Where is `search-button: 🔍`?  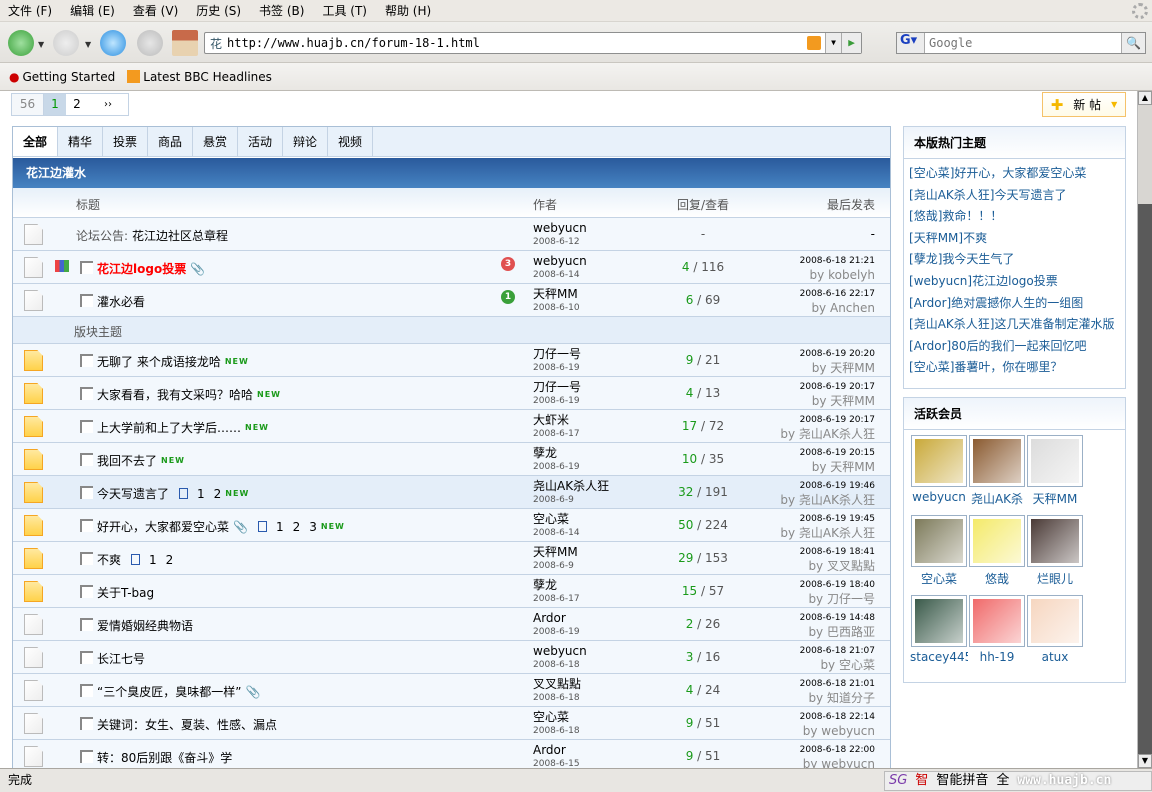
search-button: 🔍 is located at coordinates (1133, 43).